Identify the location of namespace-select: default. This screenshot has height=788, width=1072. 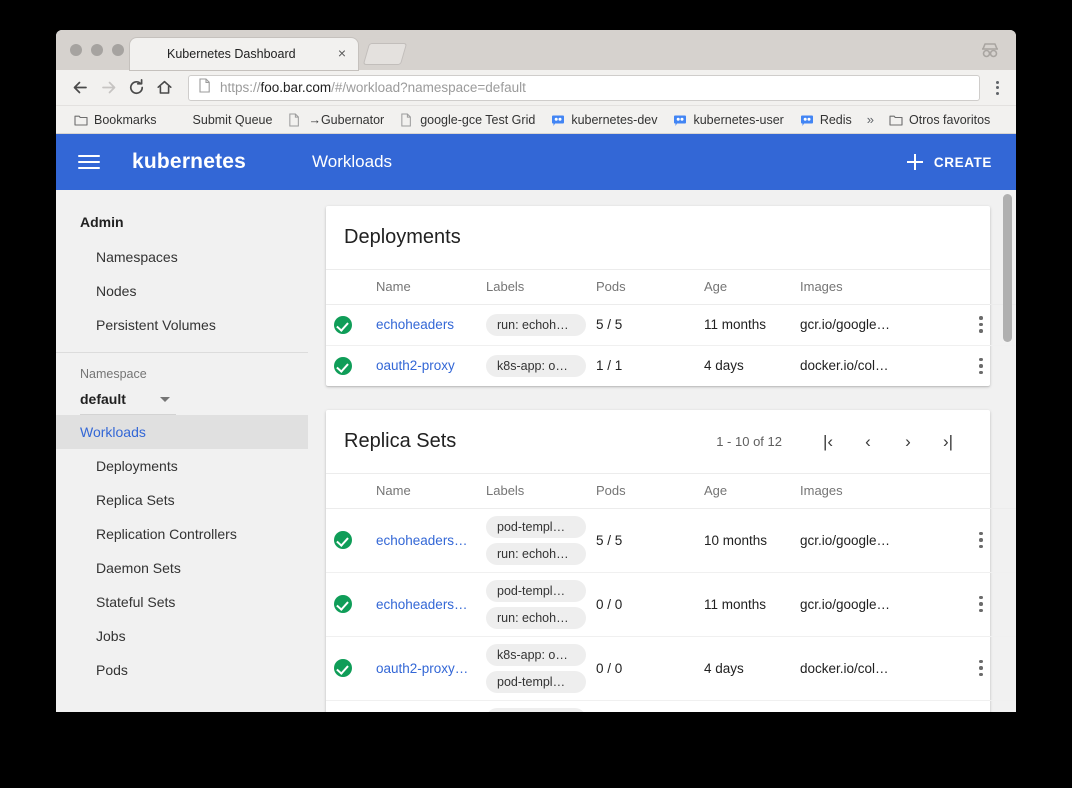
(128, 401).